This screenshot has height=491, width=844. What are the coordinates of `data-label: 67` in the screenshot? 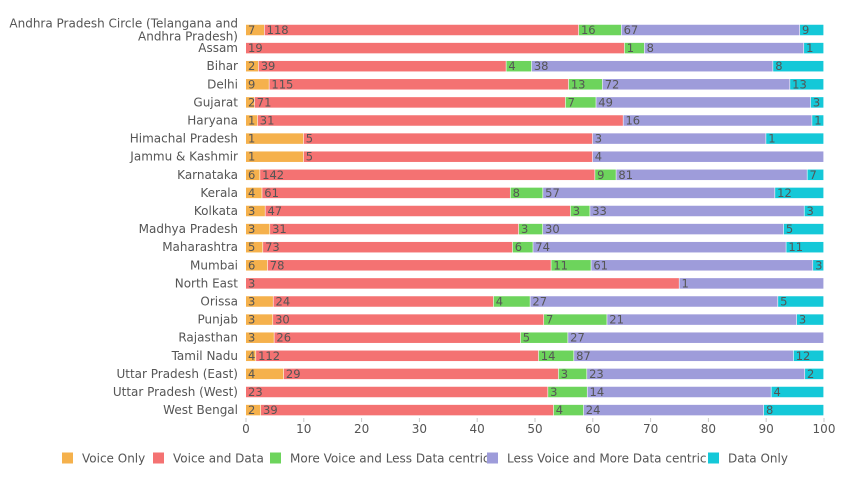 It's located at (631, 30).